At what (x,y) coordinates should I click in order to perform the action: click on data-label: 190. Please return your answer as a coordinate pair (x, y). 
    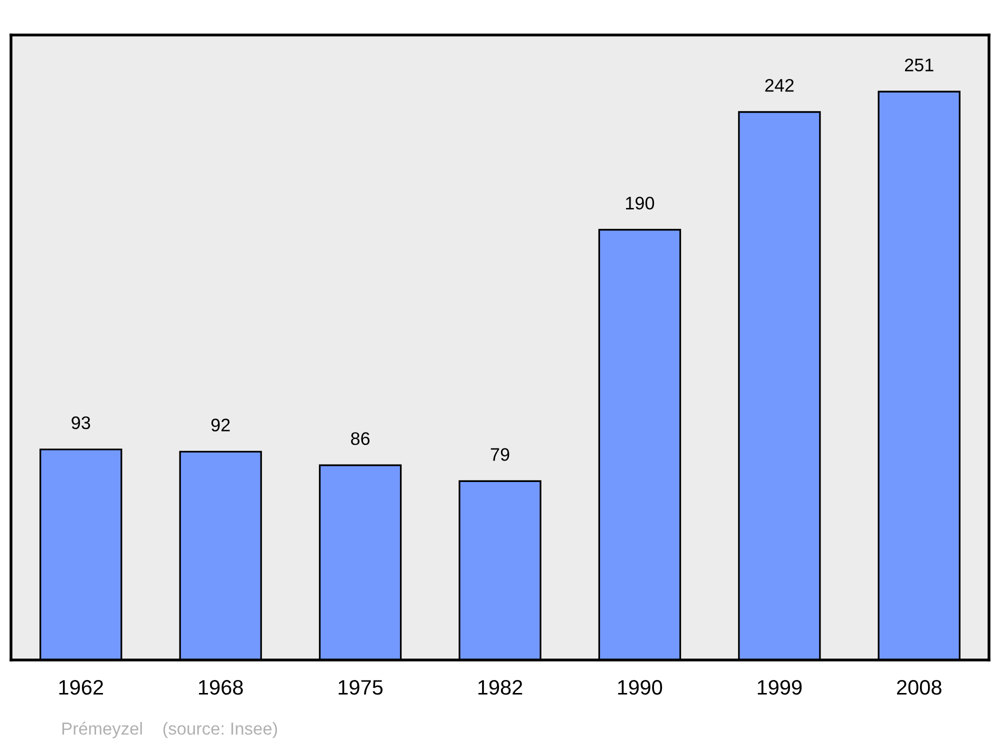
    Looking at the image, I should click on (640, 203).